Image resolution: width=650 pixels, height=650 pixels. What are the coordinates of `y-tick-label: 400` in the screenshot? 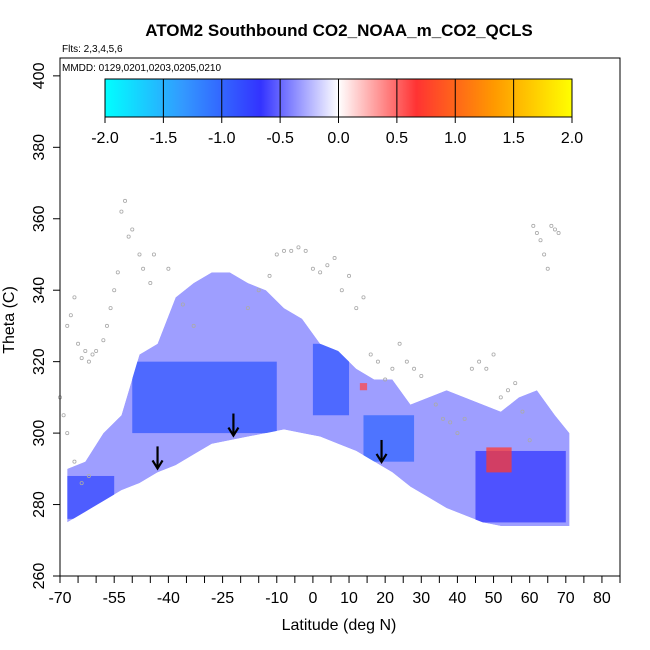 It's located at (39, 75).